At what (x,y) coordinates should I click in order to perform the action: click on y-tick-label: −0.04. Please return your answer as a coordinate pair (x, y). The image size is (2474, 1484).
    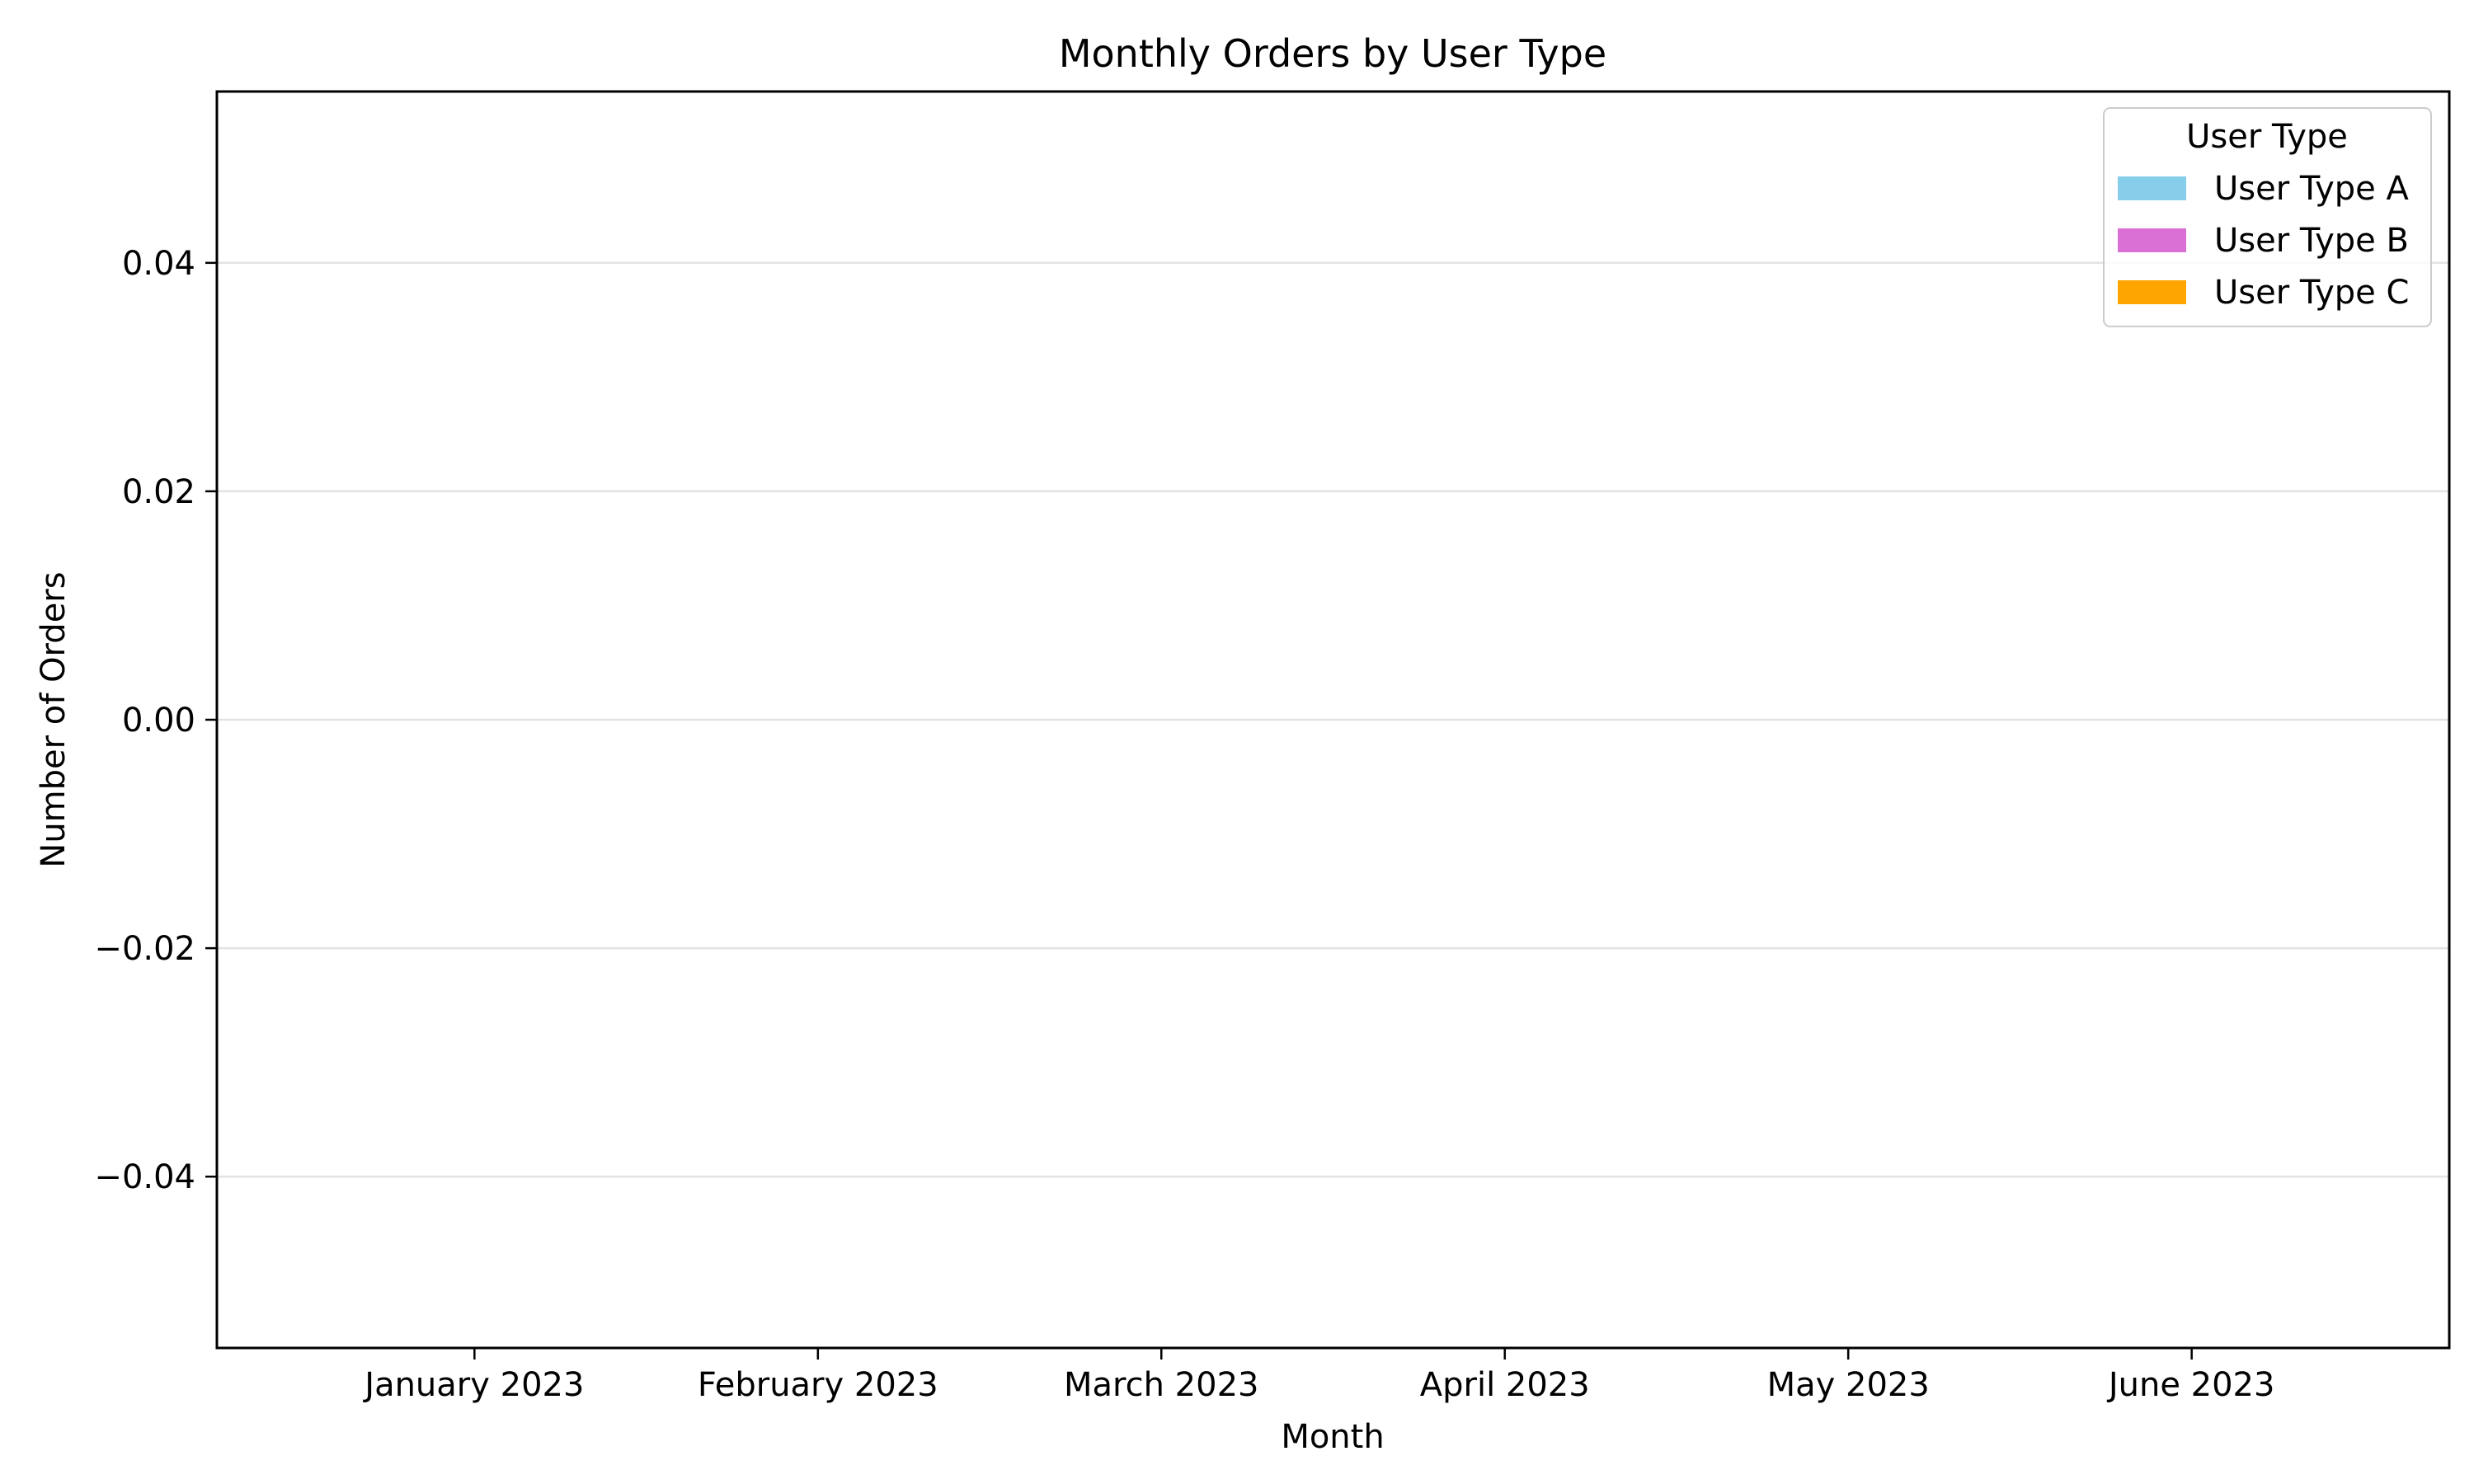
    Looking at the image, I should click on (144, 1177).